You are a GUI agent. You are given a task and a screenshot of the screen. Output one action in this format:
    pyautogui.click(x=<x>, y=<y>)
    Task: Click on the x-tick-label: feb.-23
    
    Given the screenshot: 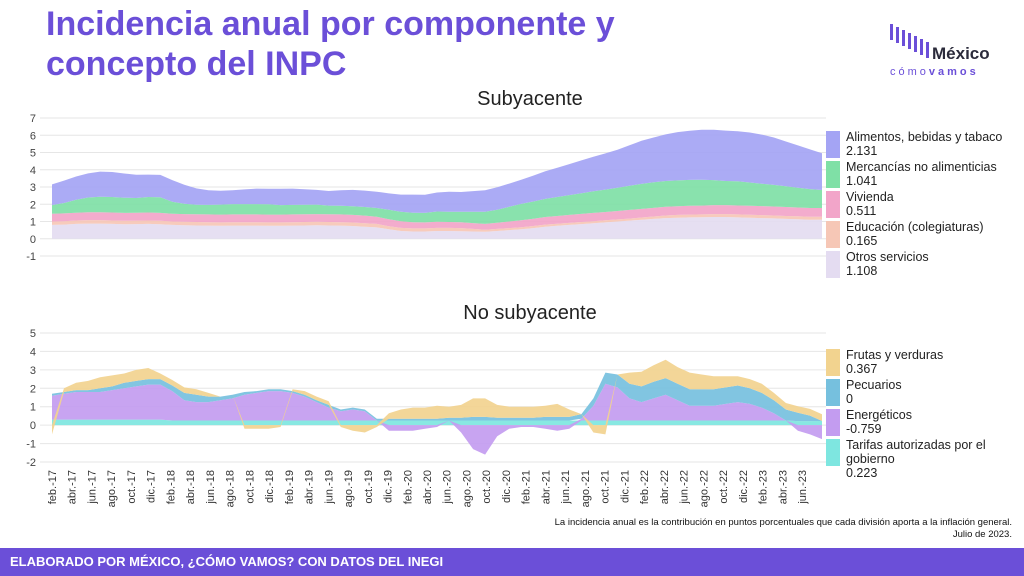 What is the action you would take?
    pyautogui.click(x=764, y=487)
    